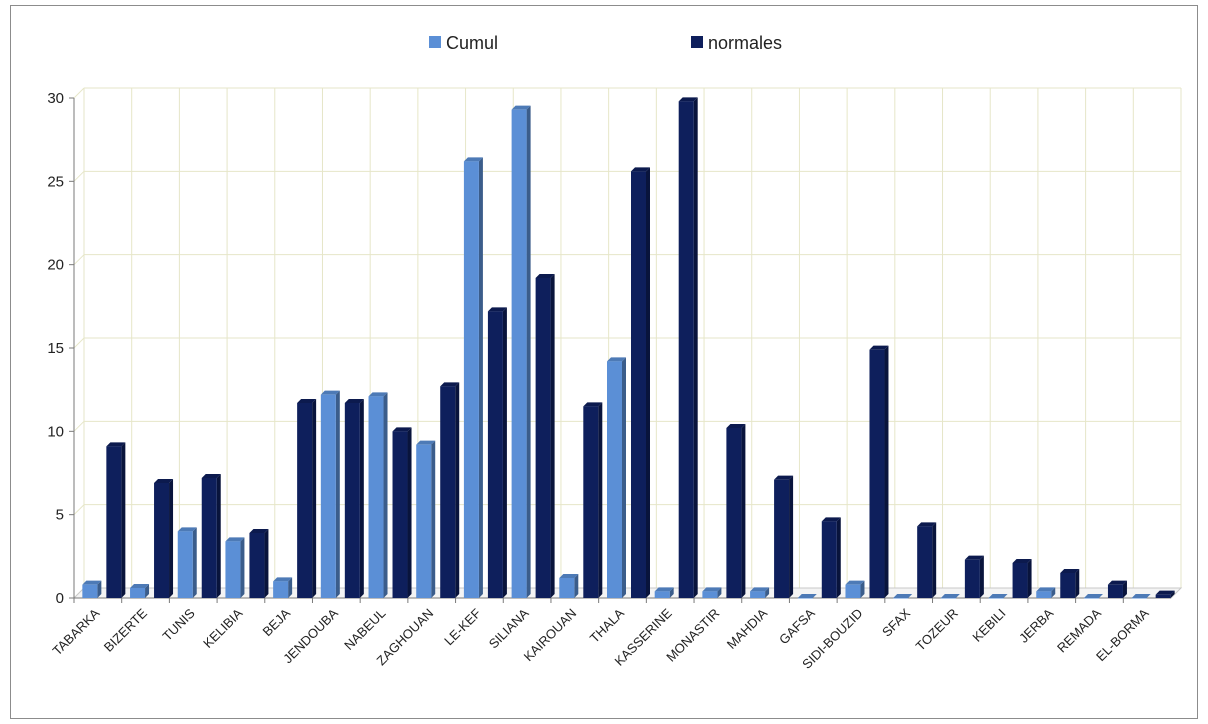  What do you see at coordinates (831, 557) in the screenshot?
I see `bar-normales-gafsa` at bounding box center [831, 557].